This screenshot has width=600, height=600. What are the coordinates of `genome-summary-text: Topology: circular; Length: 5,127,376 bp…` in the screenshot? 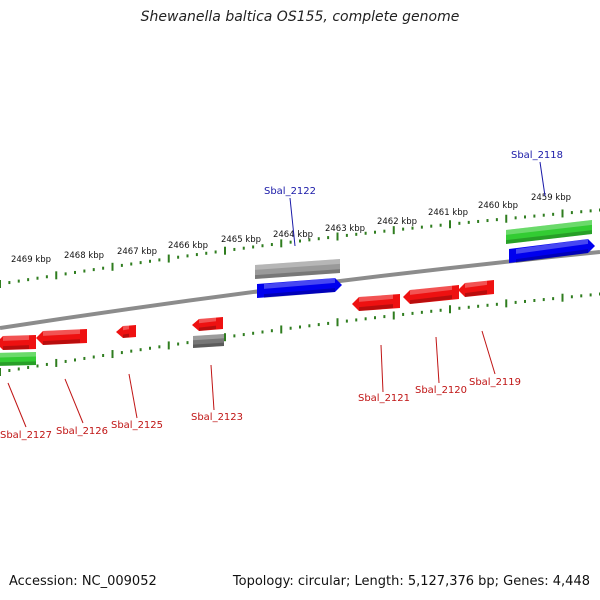 It's located at (411, 581).